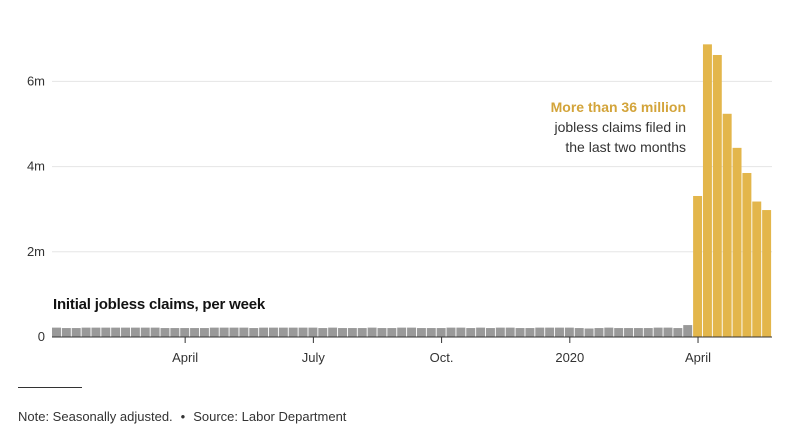 The height and width of the screenshot is (433, 800). What do you see at coordinates (36, 166) in the screenshot?
I see `y-tick-label: 4m` at bounding box center [36, 166].